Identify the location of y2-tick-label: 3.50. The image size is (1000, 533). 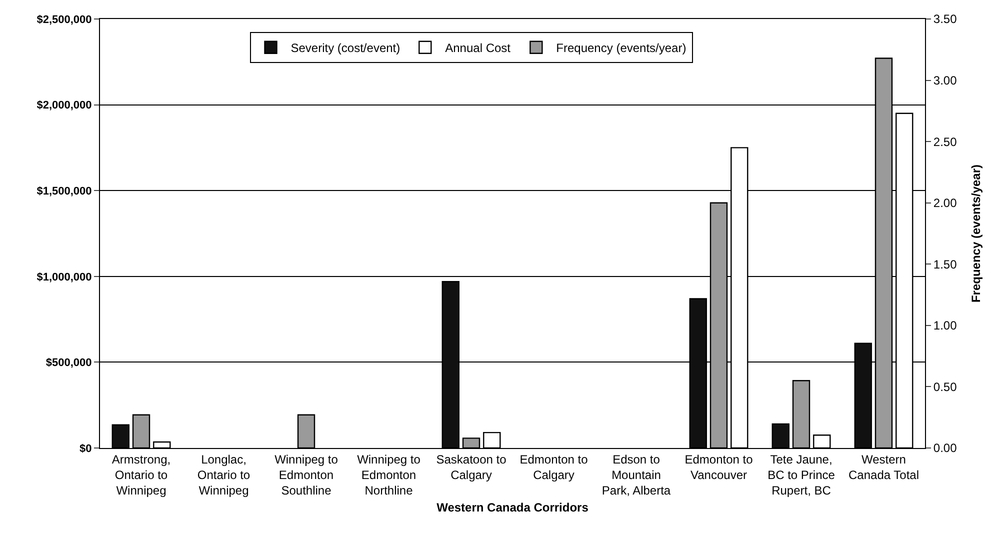
(945, 19).